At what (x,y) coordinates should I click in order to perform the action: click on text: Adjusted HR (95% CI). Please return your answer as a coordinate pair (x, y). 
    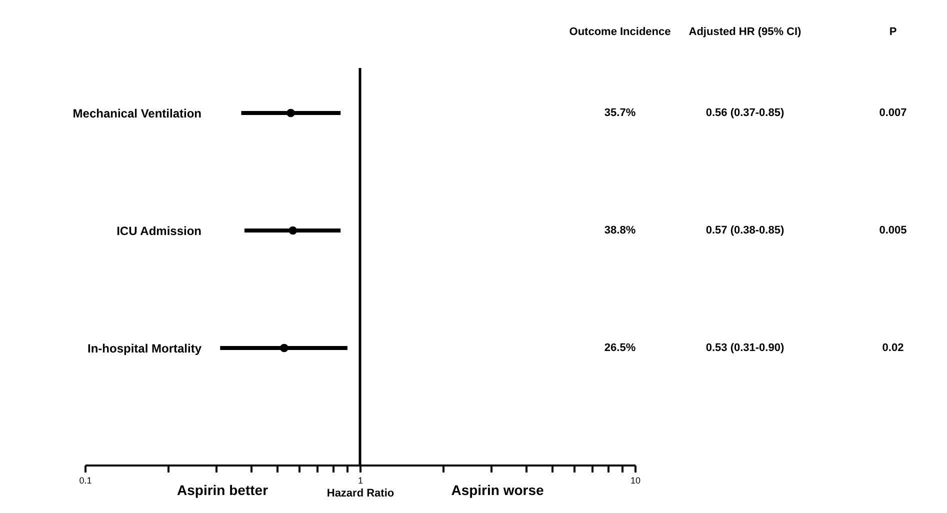
    Looking at the image, I should click on (745, 32).